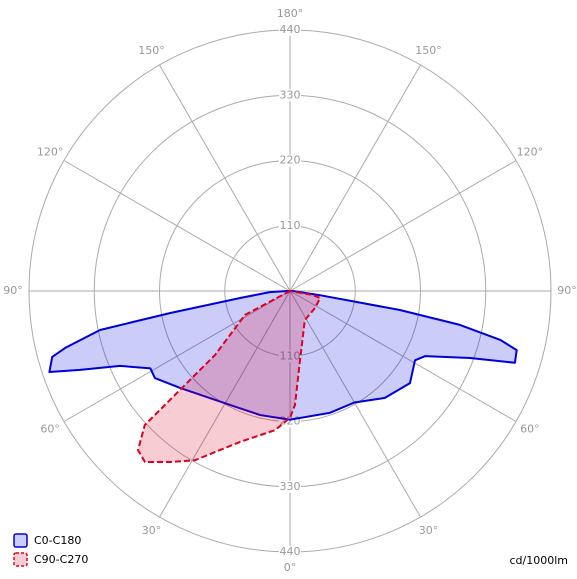  Describe the element at coordinates (290, 567) in the screenshot. I see `angle-label: 0°` at that location.